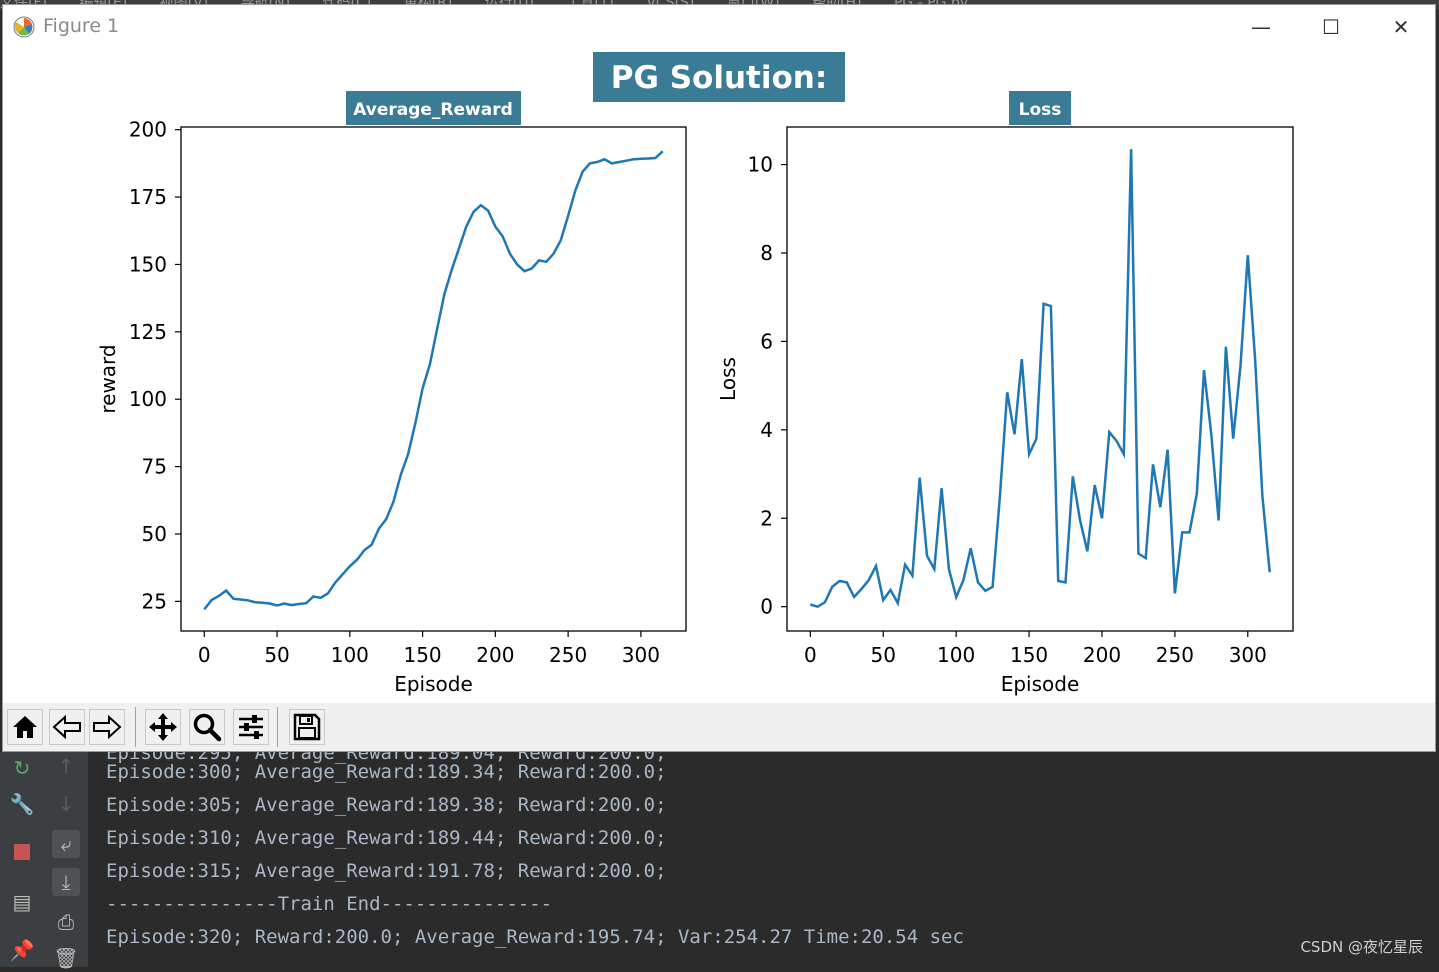 The width and height of the screenshot is (1439, 972). Describe the element at coordinates (154, 467) in the screenshot. I see `y-tick-label: 75` at that location.